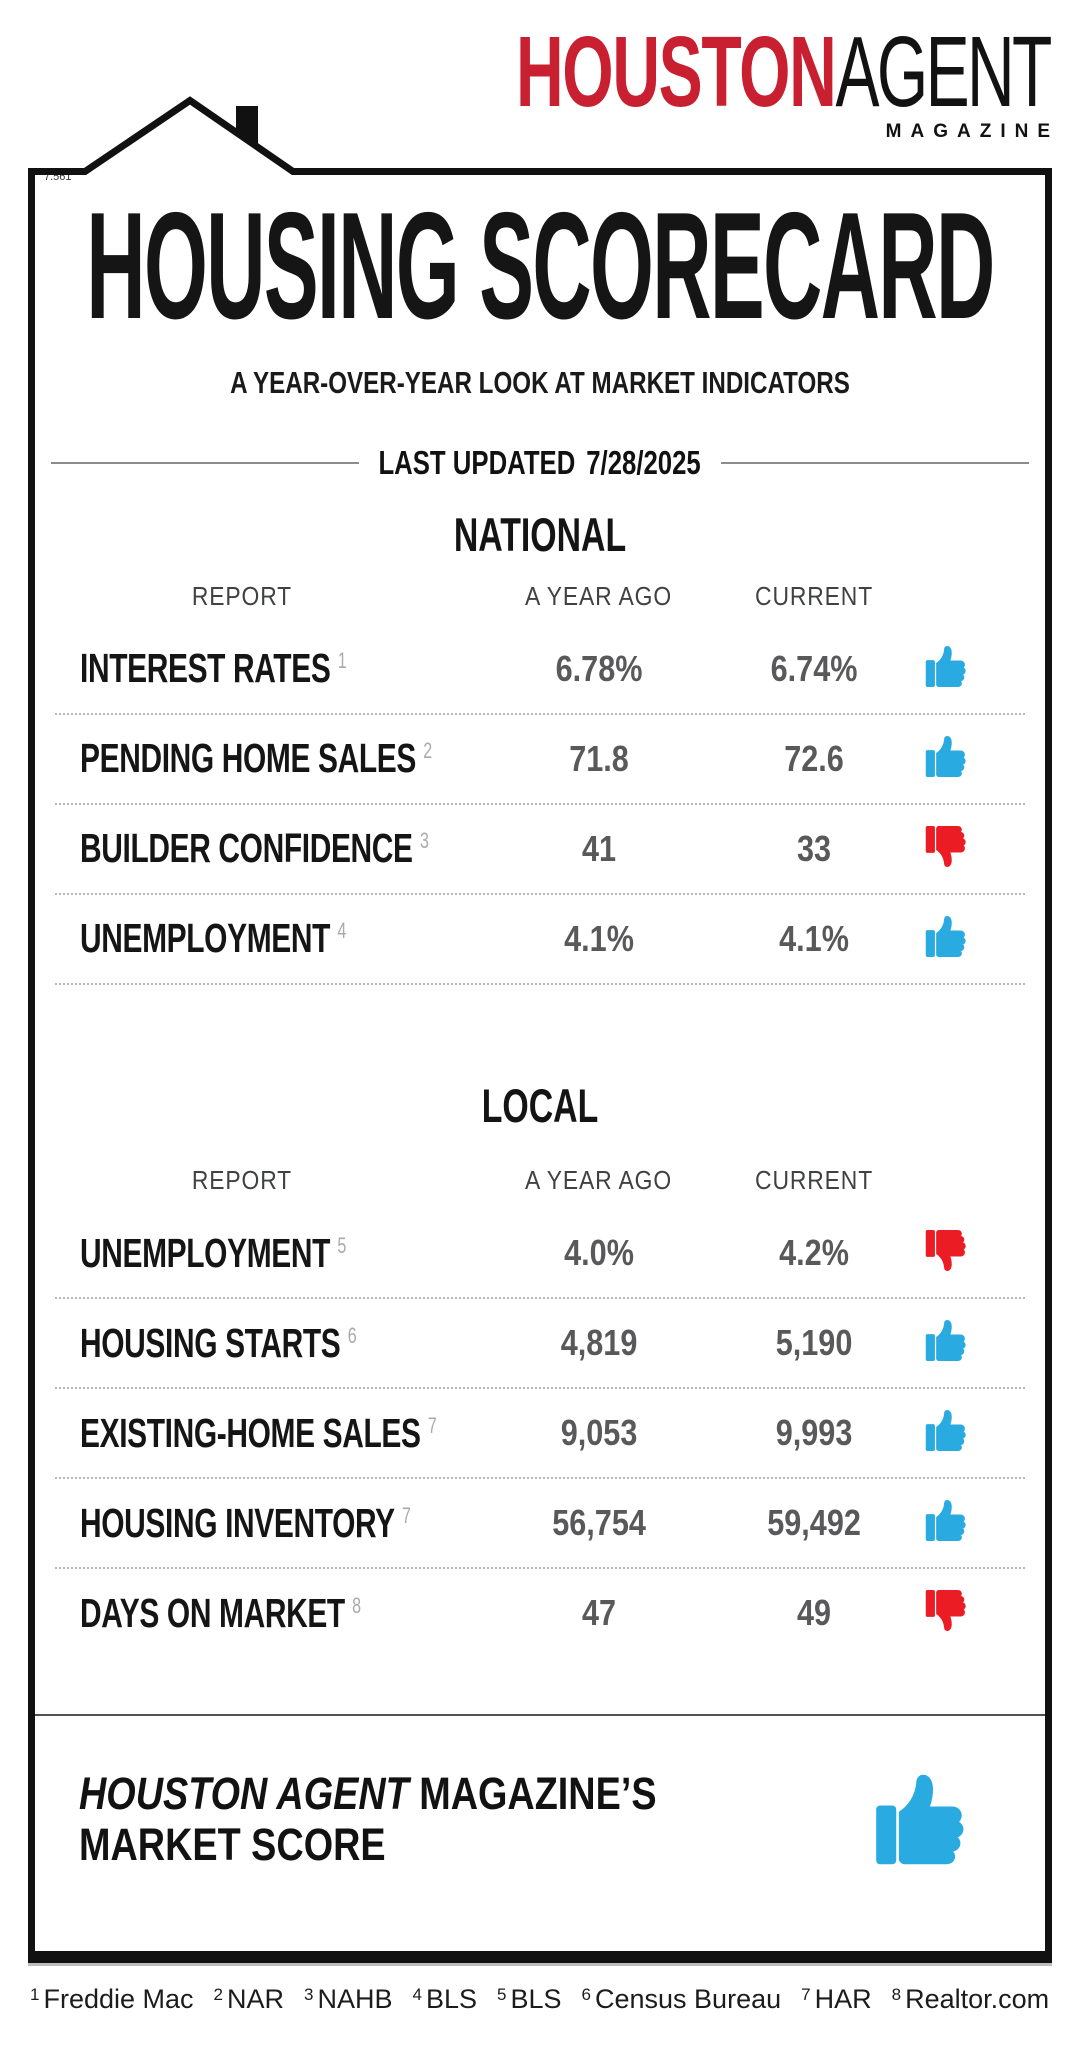 This screenshot has height=2048, width=1080. Describe the element at coordinates (681, 1999) in the screenshot. I see `source-item: 6 Census Bureau` at that location.